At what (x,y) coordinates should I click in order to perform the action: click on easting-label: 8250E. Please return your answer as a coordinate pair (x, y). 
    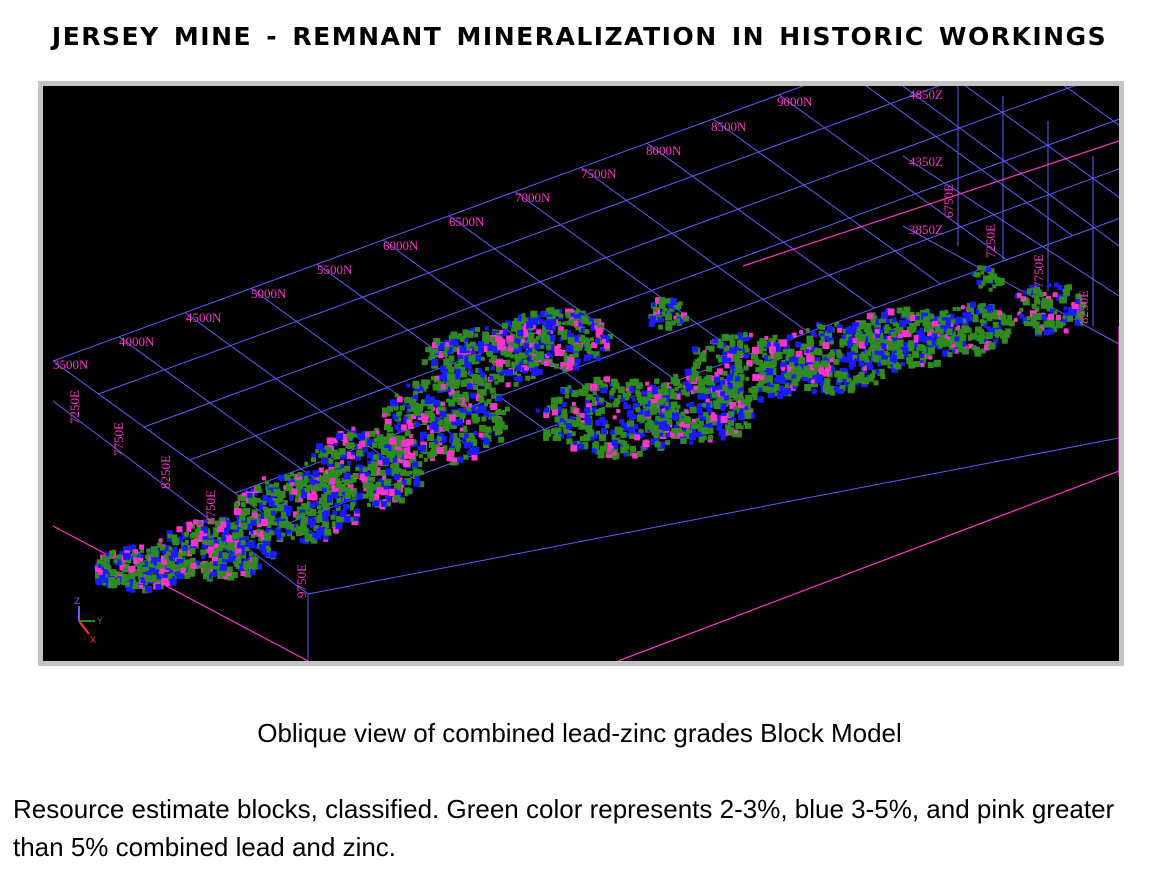
    Looking at the image, I should click on (1083, 307).